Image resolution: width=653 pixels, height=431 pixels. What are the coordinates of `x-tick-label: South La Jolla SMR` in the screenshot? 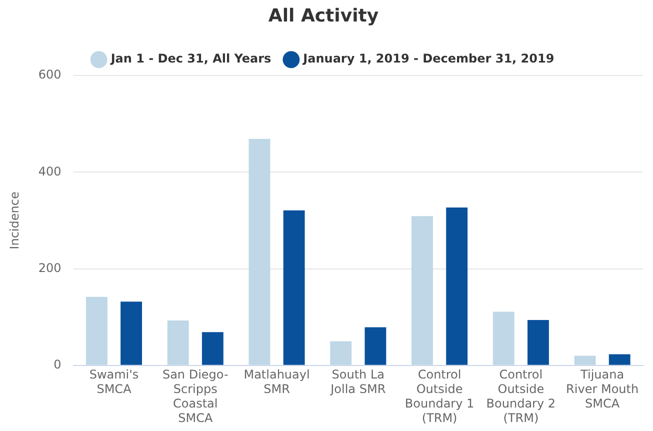 It's located at (358, 382).